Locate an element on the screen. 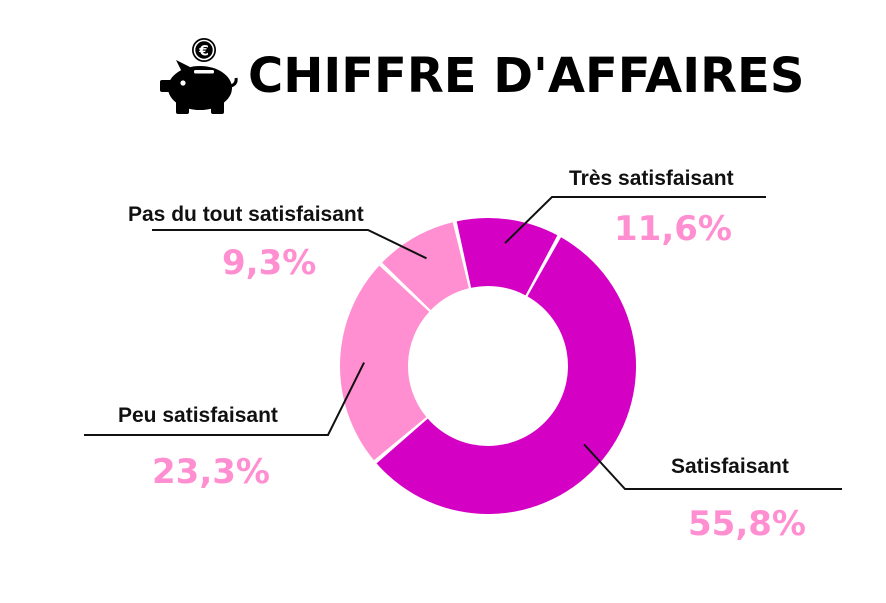 The image size is (886, 603). label-pas-du-tout-satisfaisant: Pas du tout satisfaisant is located at coordinates (246, 214).